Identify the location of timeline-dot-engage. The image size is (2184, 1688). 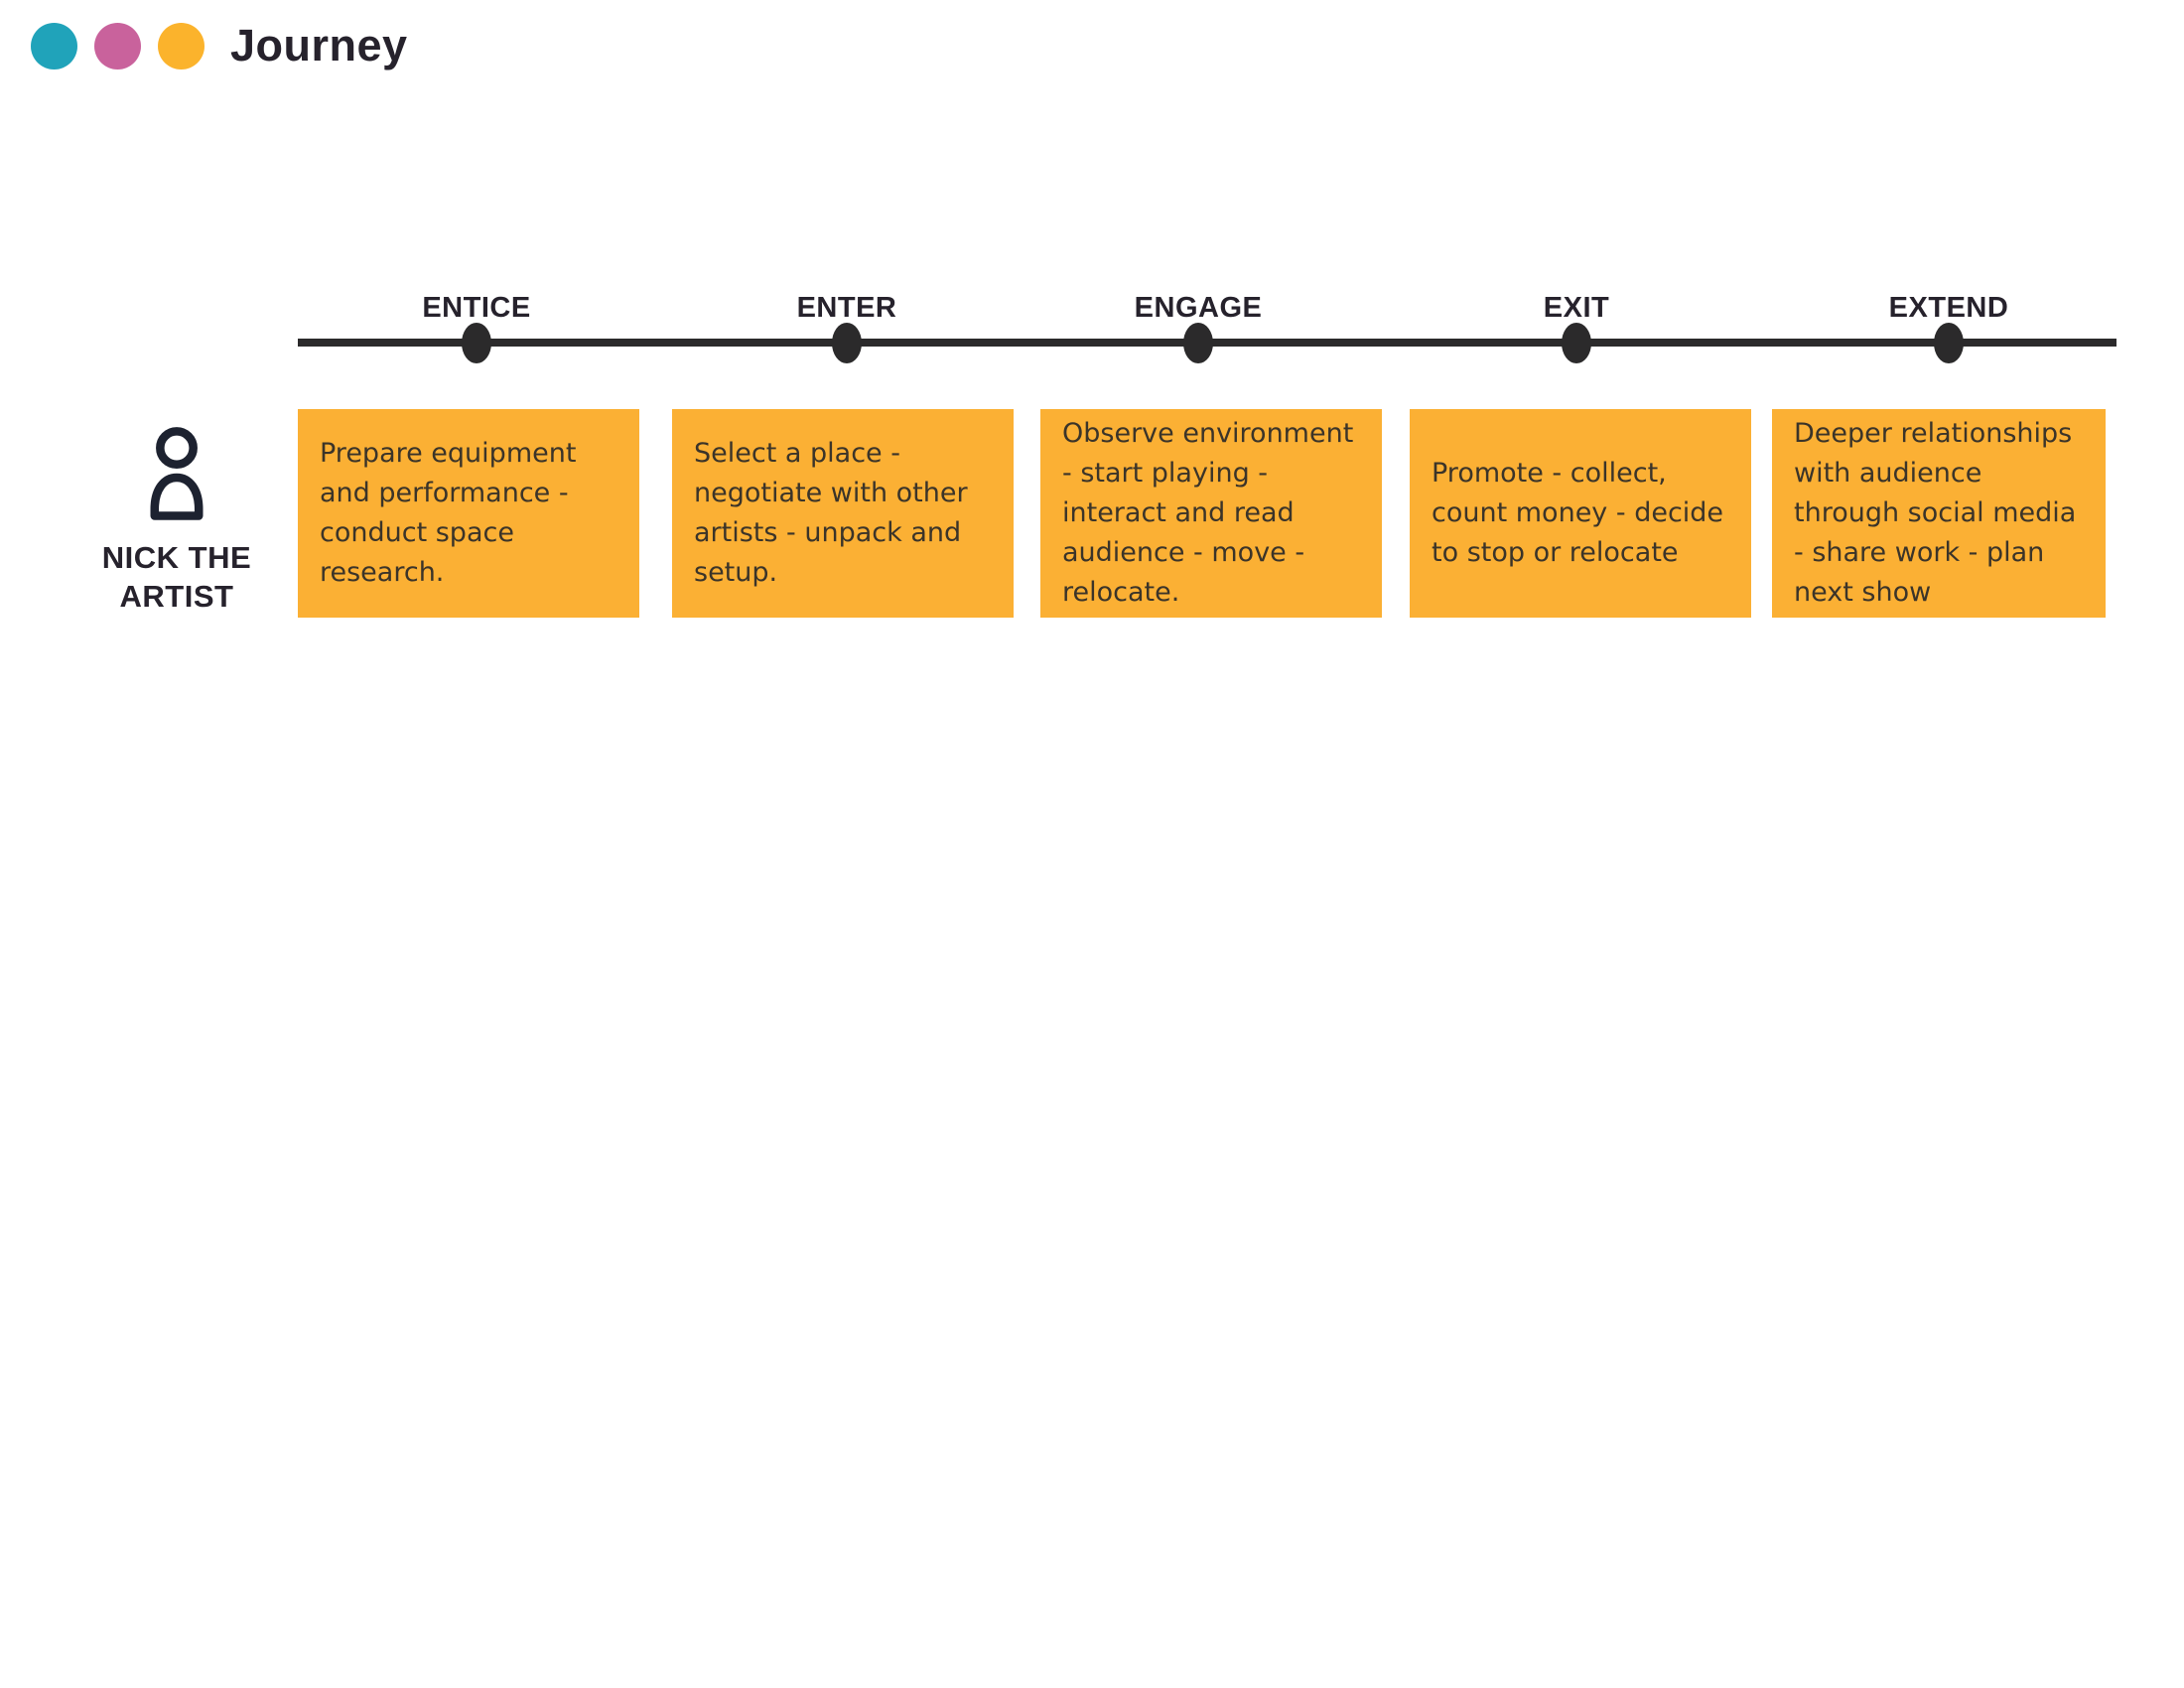
(1198, 343).